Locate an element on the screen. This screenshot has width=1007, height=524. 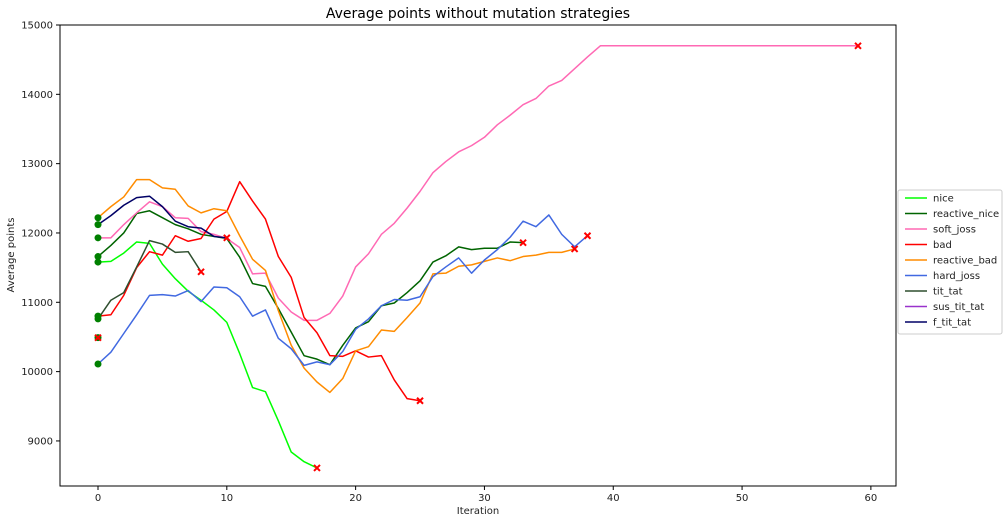
series-line-reactive-nice is located at coordinates (310, 288).